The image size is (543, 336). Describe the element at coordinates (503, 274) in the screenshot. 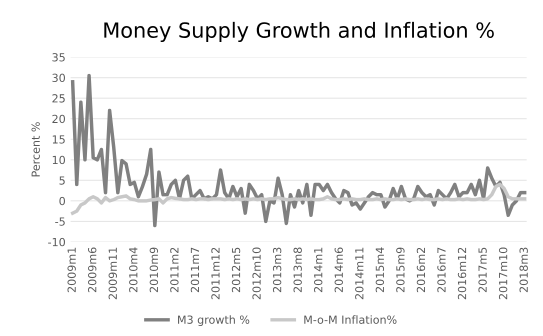

I see `x-tick-label: 2017m10` at that location.